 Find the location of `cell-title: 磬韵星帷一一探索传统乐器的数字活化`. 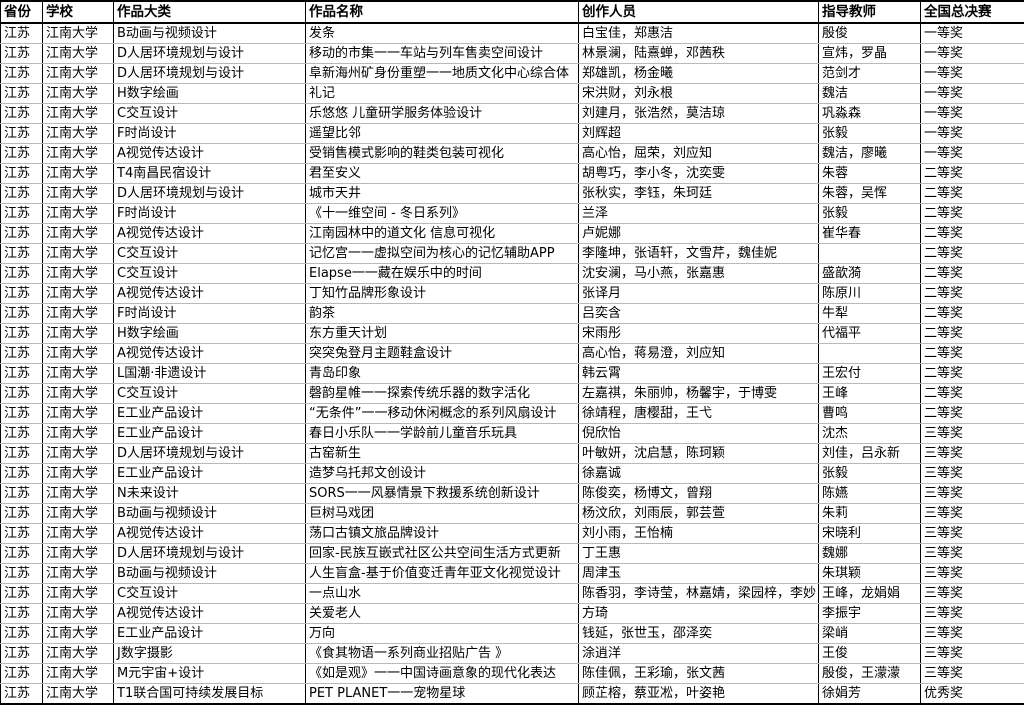

cell-title: 磬韵星帷一一探索传统乐器的数字活化 is located at coordinates (442, 394).